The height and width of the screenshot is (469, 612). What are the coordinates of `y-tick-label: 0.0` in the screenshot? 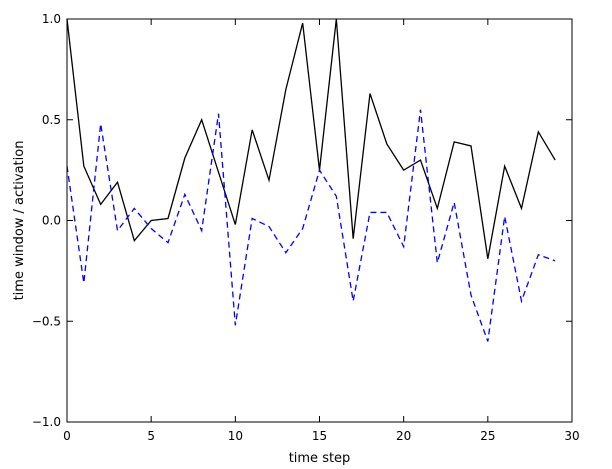 It's located at (51, 221).